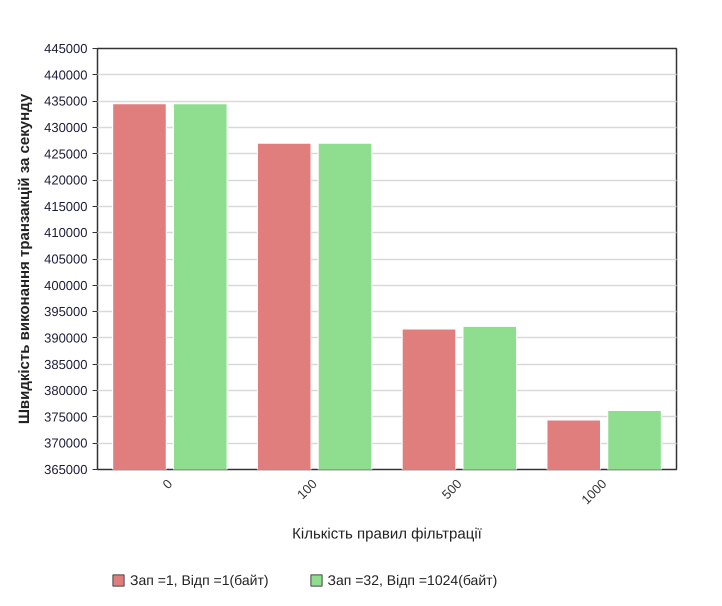 The image size is (722, 606). What do you see at coordinates (167, 484) in the screenshot?
I see `x-tick-label: 0` at bounding box center [167, 484].